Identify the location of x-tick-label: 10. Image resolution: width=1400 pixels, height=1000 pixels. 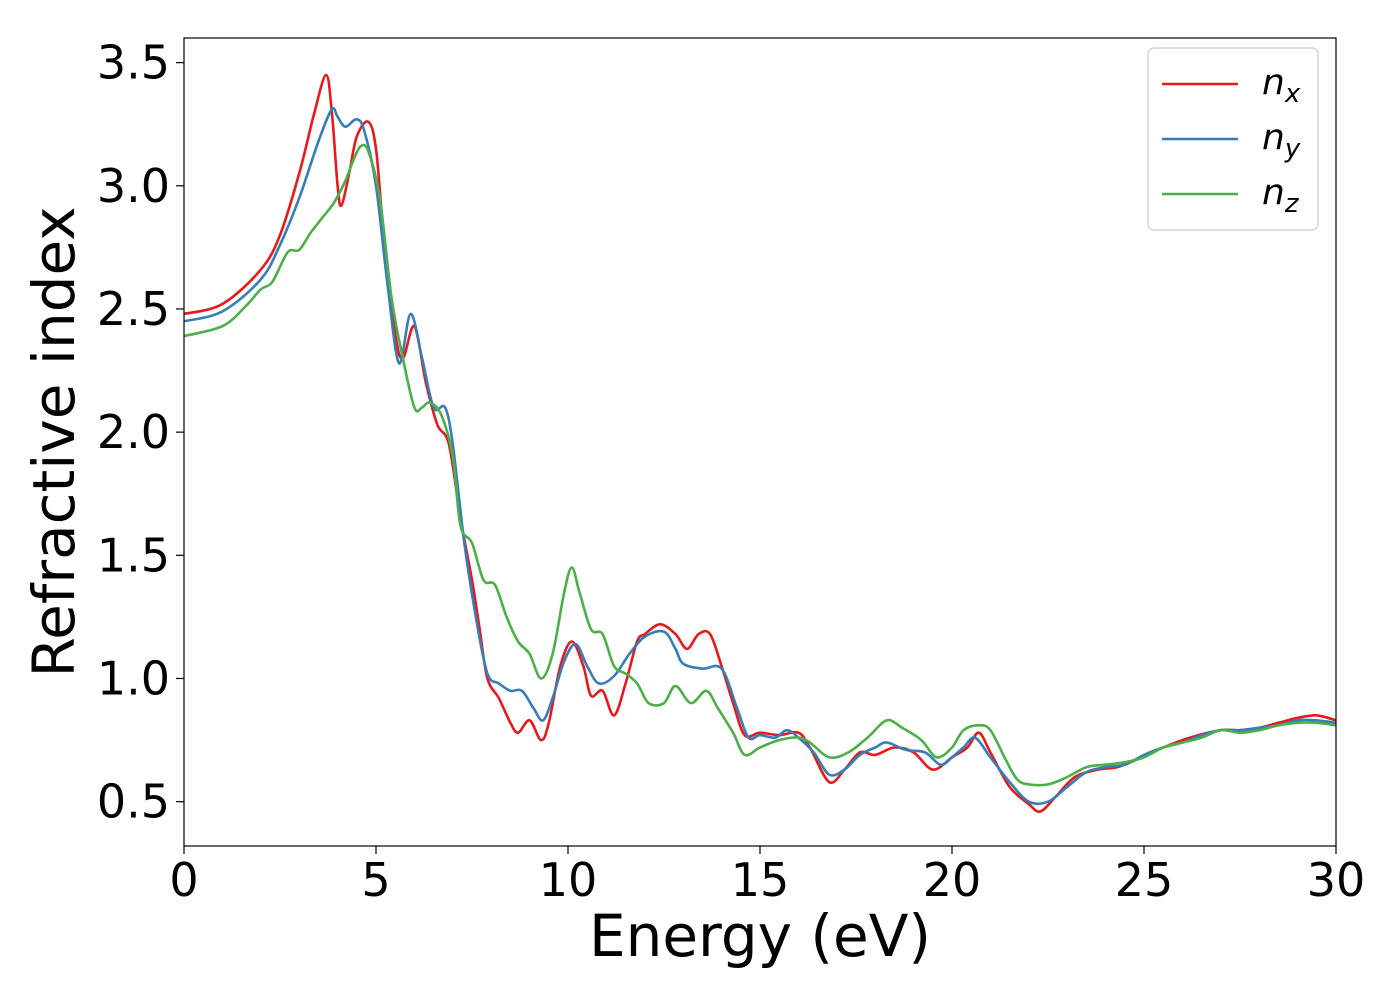
(568, 880).